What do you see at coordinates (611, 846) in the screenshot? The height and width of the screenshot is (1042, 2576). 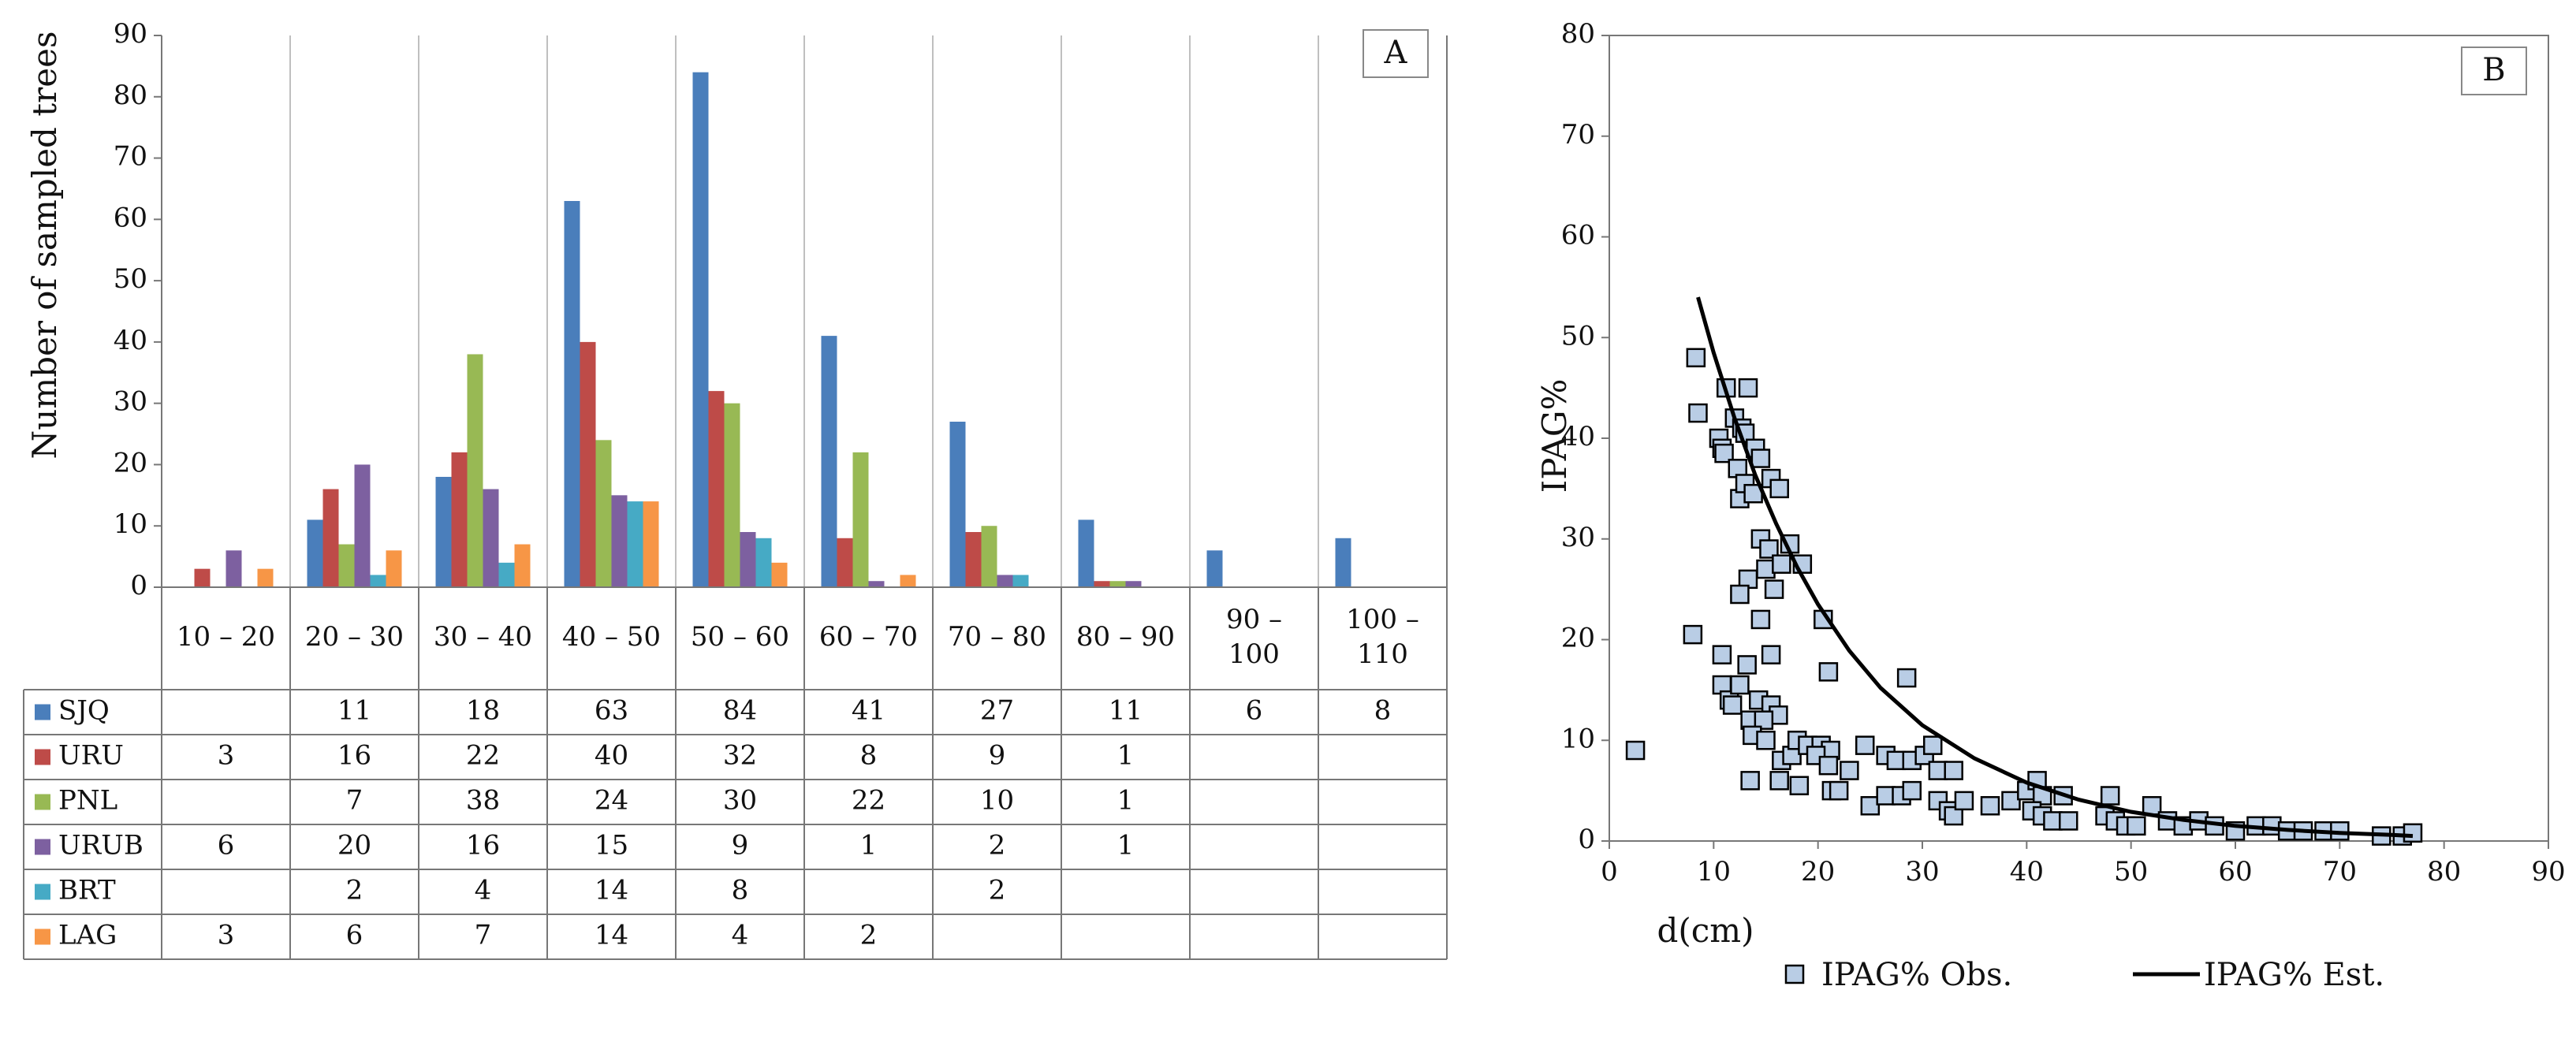 I see `table-value: 15` at bounding box center [611, 846].